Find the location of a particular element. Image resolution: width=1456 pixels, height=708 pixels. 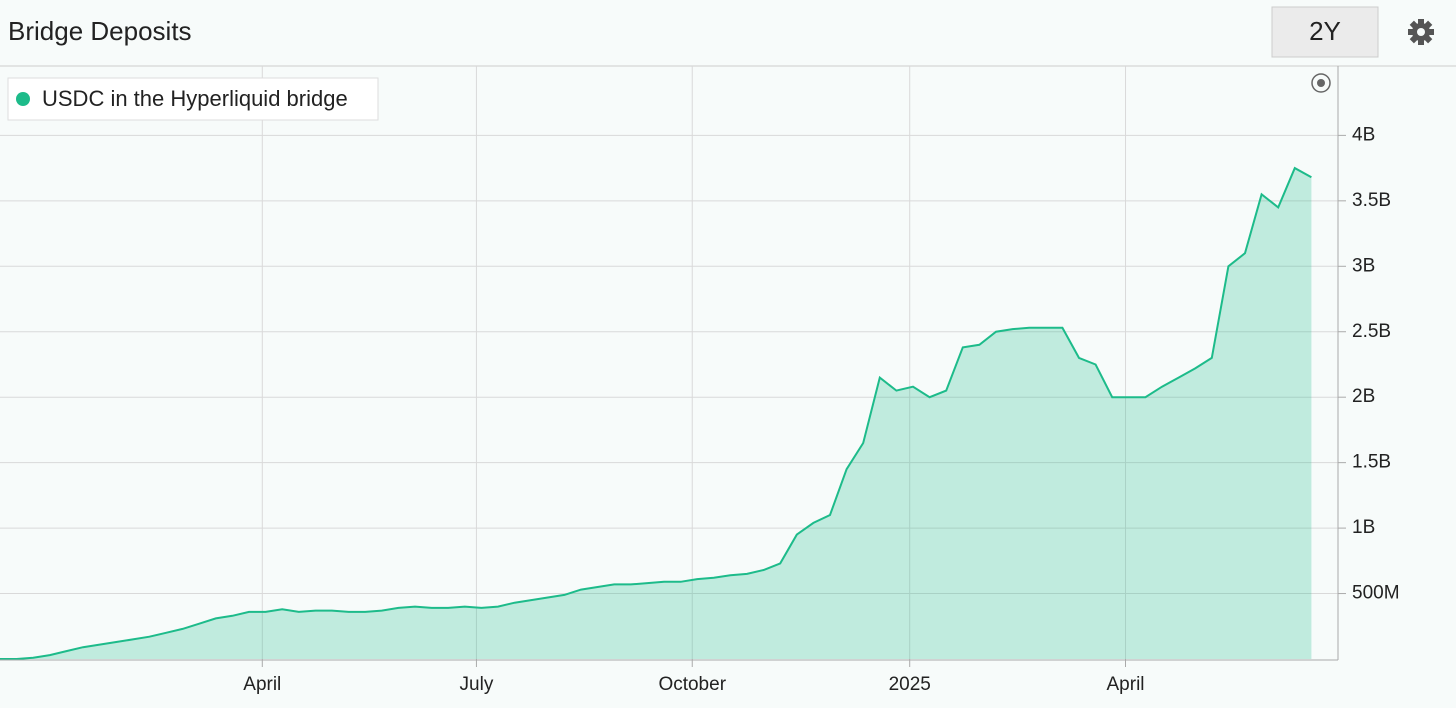

chart-title: Bridge Deposits is located at coordinates (100, 31).